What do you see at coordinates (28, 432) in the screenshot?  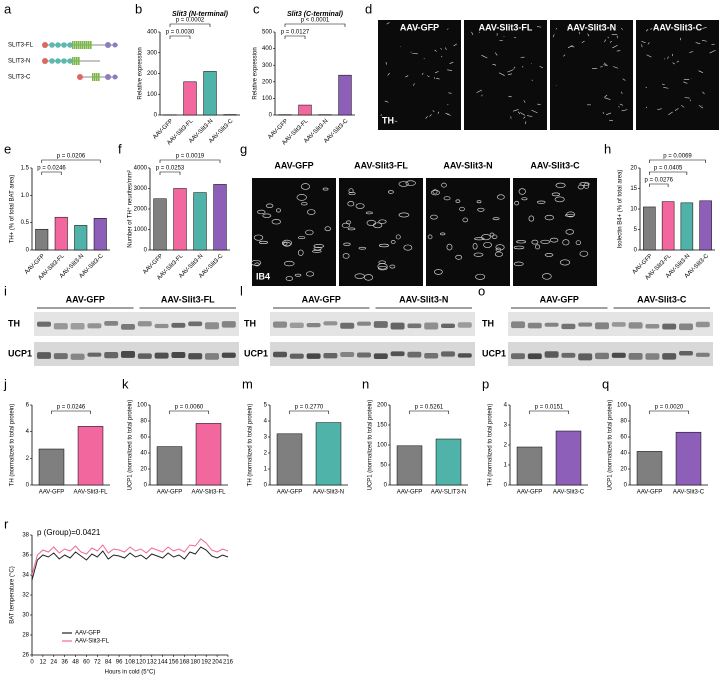 I see `y-tick-label: 4` at bounding box center [28, 432].